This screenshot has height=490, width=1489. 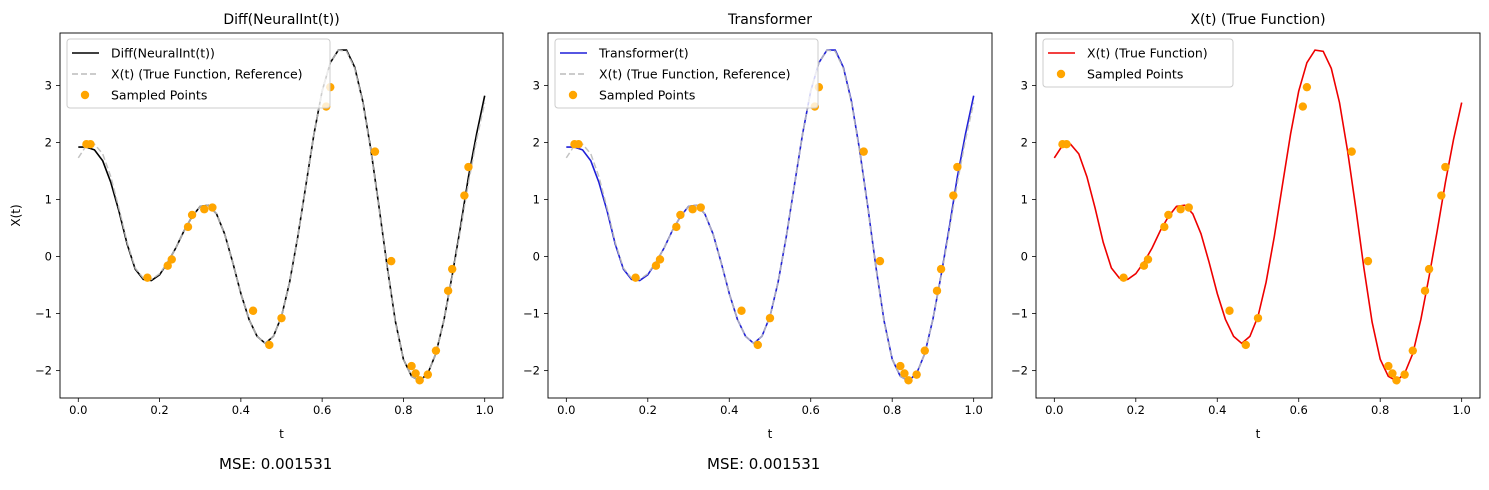 What do you see at coordinates (281, 20) in the screenshot?
I see `chart-title: Diff(NeuralInt(t))` at bounding box center [281, 20].